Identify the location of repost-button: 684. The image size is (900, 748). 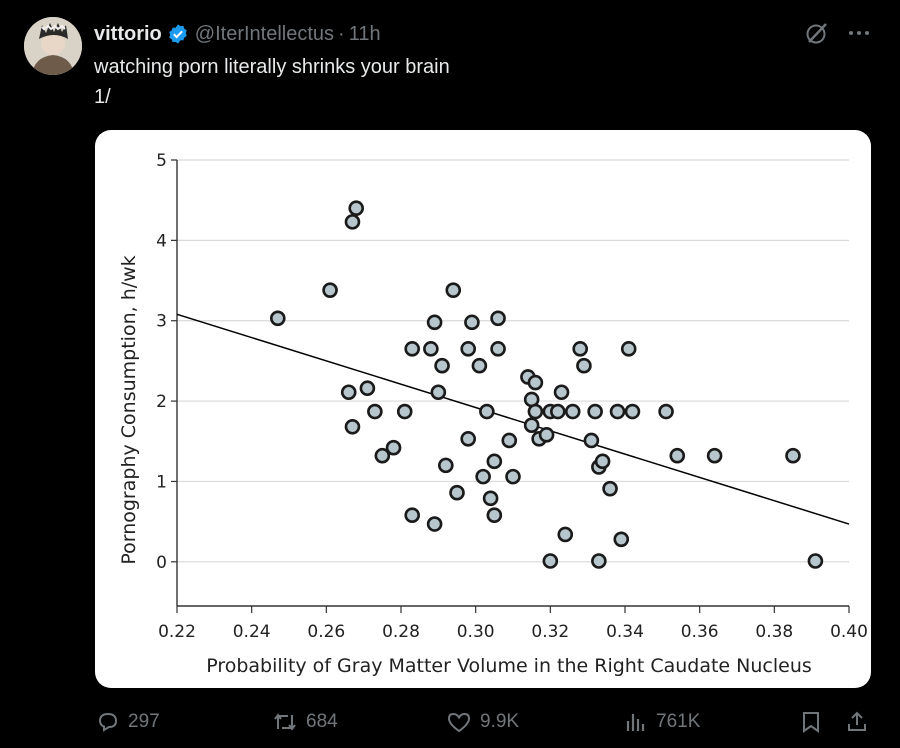
(305, 722).